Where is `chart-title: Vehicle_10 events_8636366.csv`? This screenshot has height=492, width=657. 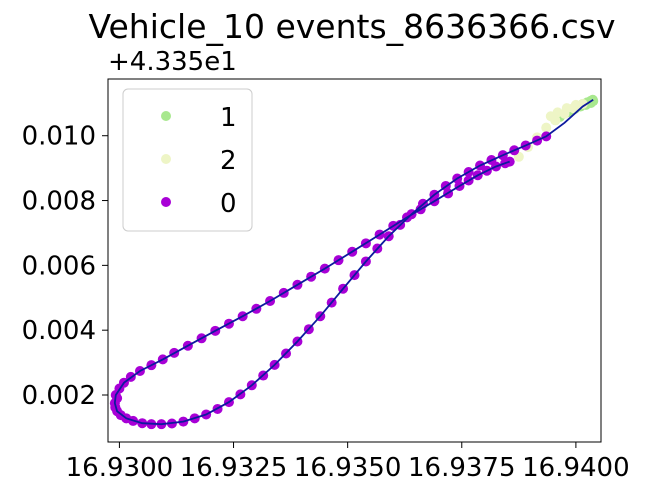
chart-title: Vehicle_10 events_8636366.csv is located at coordinates (351, 26).